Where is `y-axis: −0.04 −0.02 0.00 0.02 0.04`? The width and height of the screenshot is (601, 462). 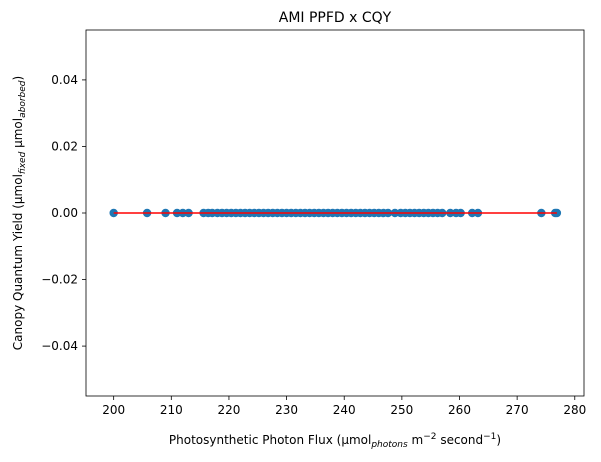 y-axis: −0.04 −0.02 0.00 0.02 0.04 is located at coordinates (63, 213).